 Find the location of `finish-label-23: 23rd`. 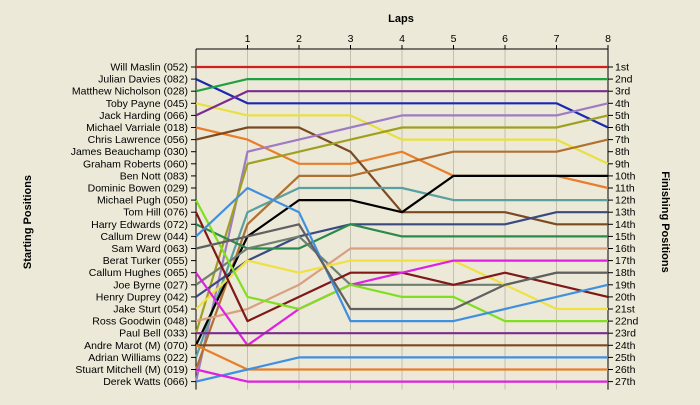

finish-label-23: 23rd is located at coordinates (625, 334).